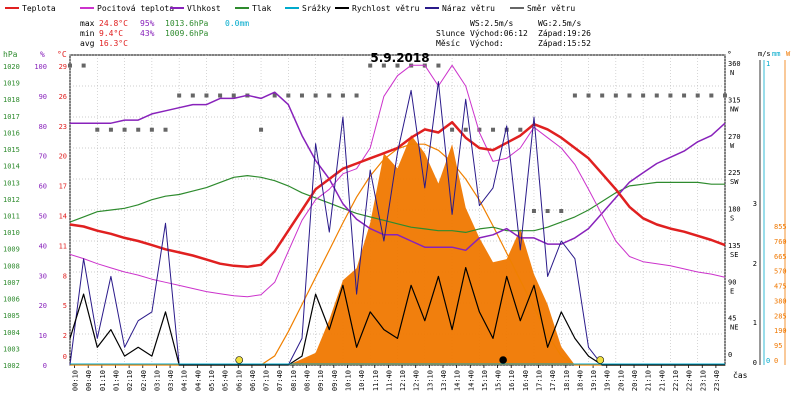 The image size is (800, 400). What do you see at coordinates (512, 380) in the screenshot?
I see `x-tick-label: 16:10` at bounding box center [512, 380].